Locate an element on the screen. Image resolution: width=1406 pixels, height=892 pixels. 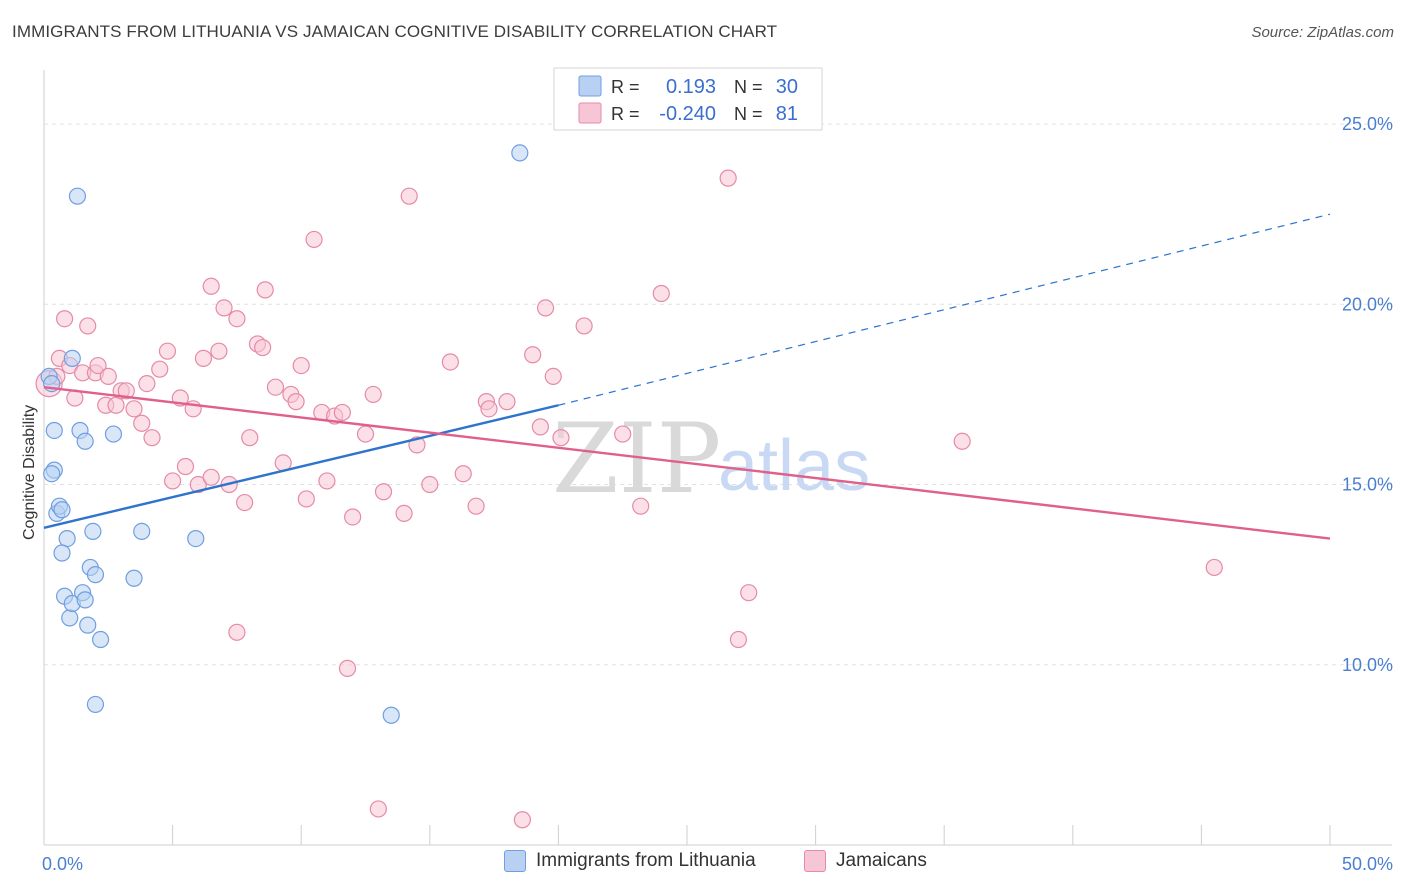
stats-legend-swatch-jamaicans is located at coordinates (590, 113).